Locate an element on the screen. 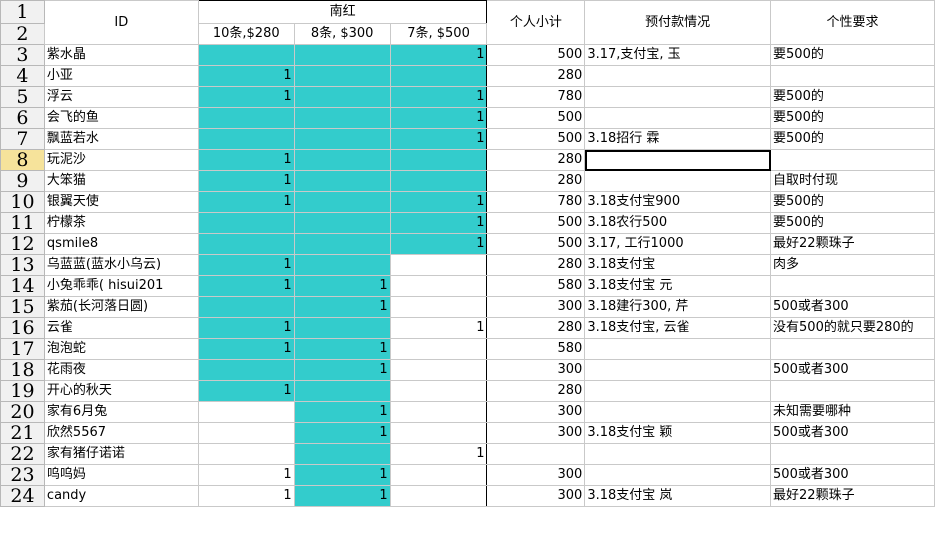  table-row: 6 会飞的鱼 1 500 要500的 is located at coordinates (467, 118).